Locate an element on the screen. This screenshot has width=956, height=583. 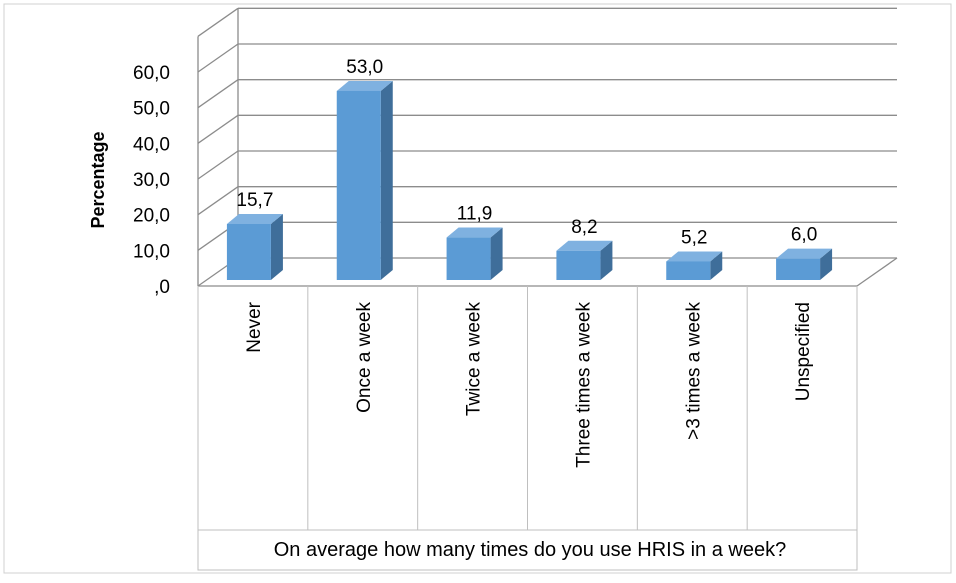
y-tick-label: 20,0 is located at coordinates (151, 216).